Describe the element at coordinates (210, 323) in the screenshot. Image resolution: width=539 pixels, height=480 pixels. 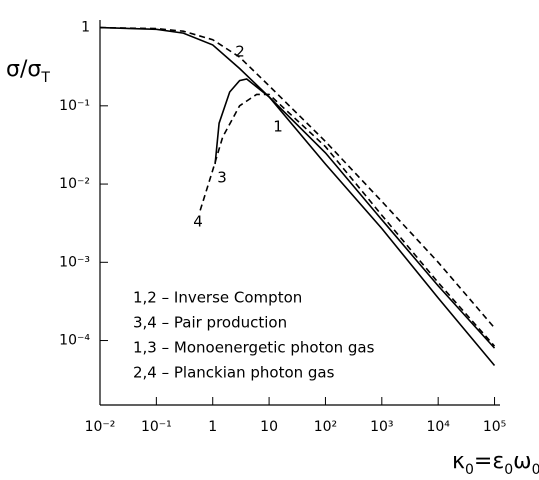
I see `legend-line: 3,4 – Pair production` at that location.